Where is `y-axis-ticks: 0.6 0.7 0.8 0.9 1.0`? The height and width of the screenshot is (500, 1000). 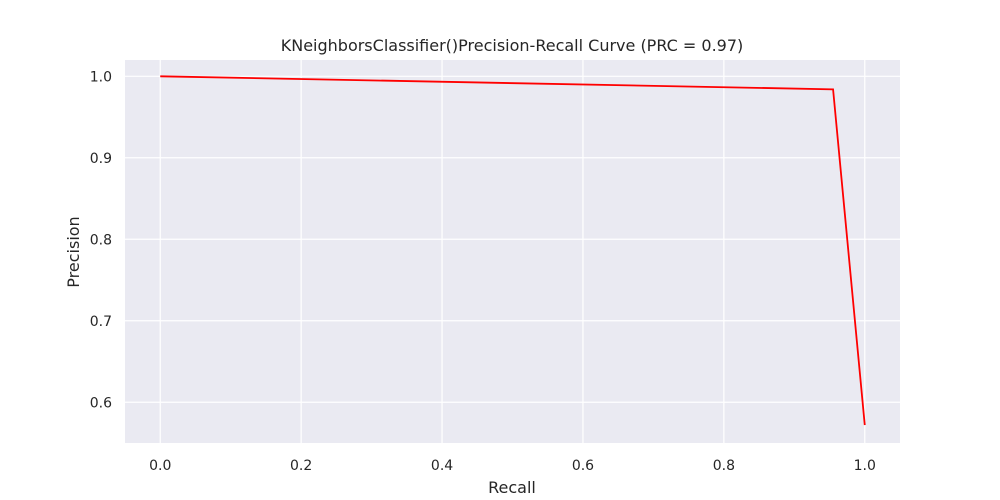 y-axis-ticks: 0.6 0.7 0.8 0.9 1.0 is located at coordinates (101, 240).